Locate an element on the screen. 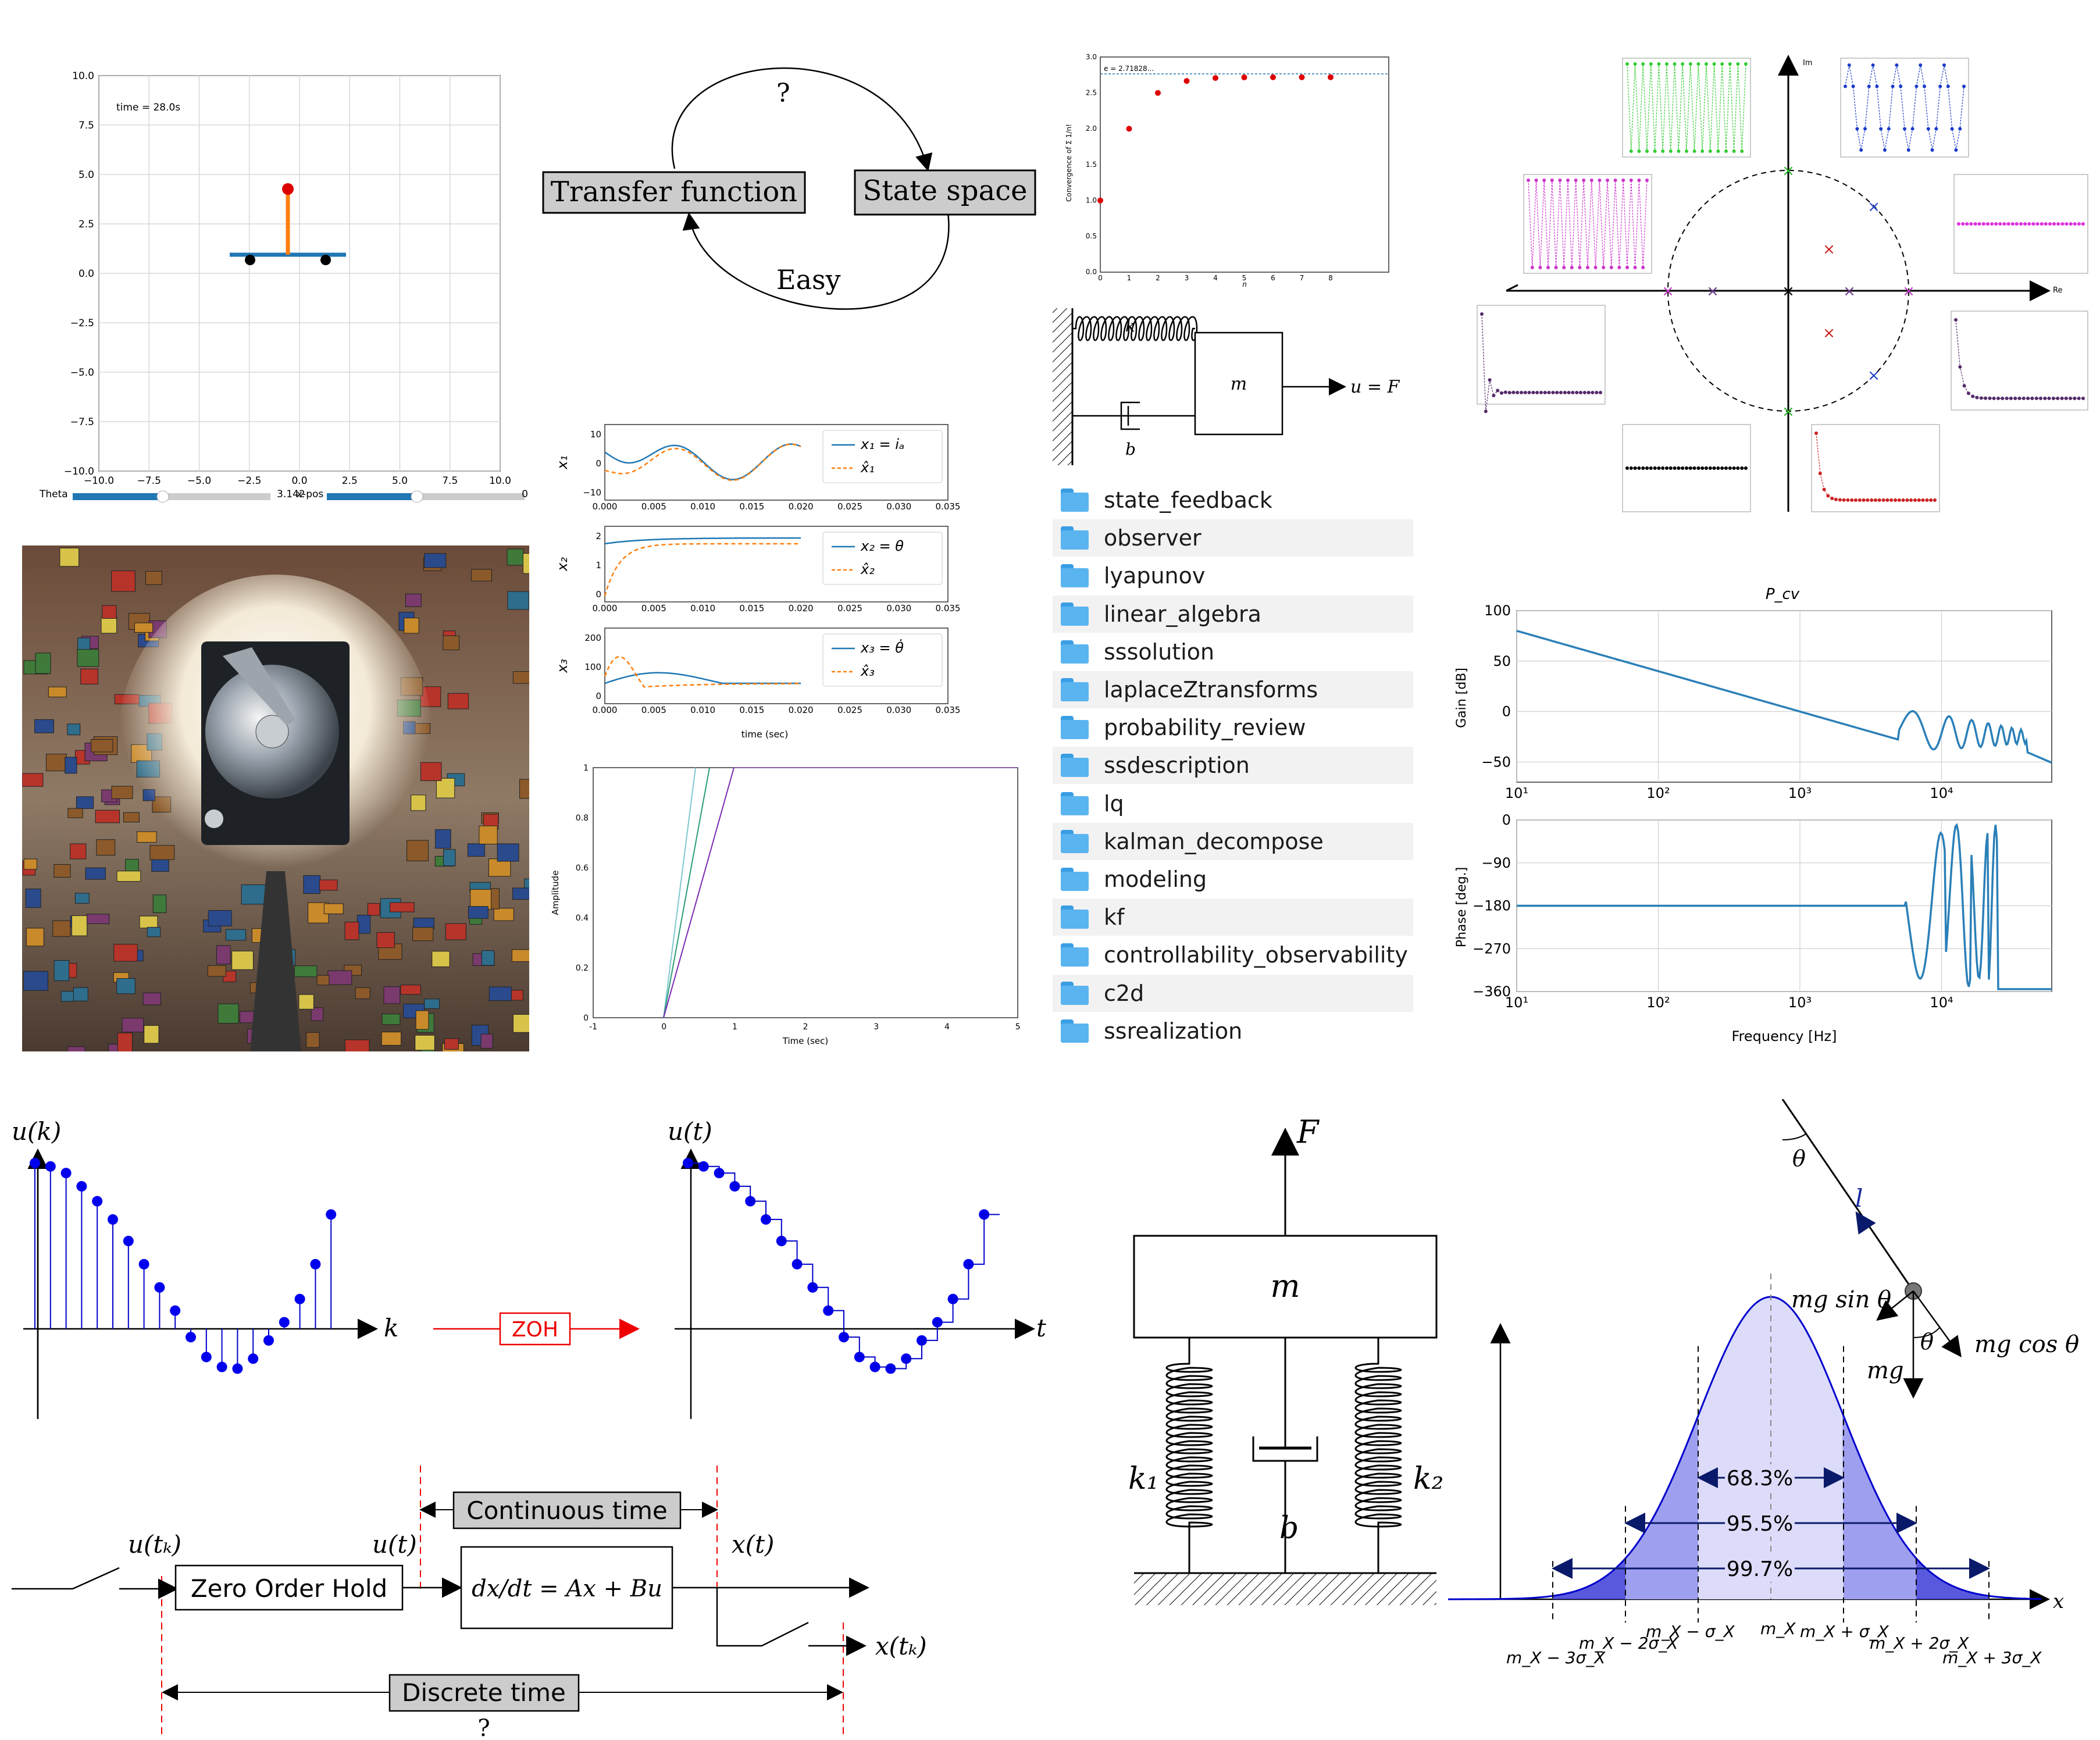  obs-legend-true: x₃ = θ̇ is located at coordinates (882, 647).